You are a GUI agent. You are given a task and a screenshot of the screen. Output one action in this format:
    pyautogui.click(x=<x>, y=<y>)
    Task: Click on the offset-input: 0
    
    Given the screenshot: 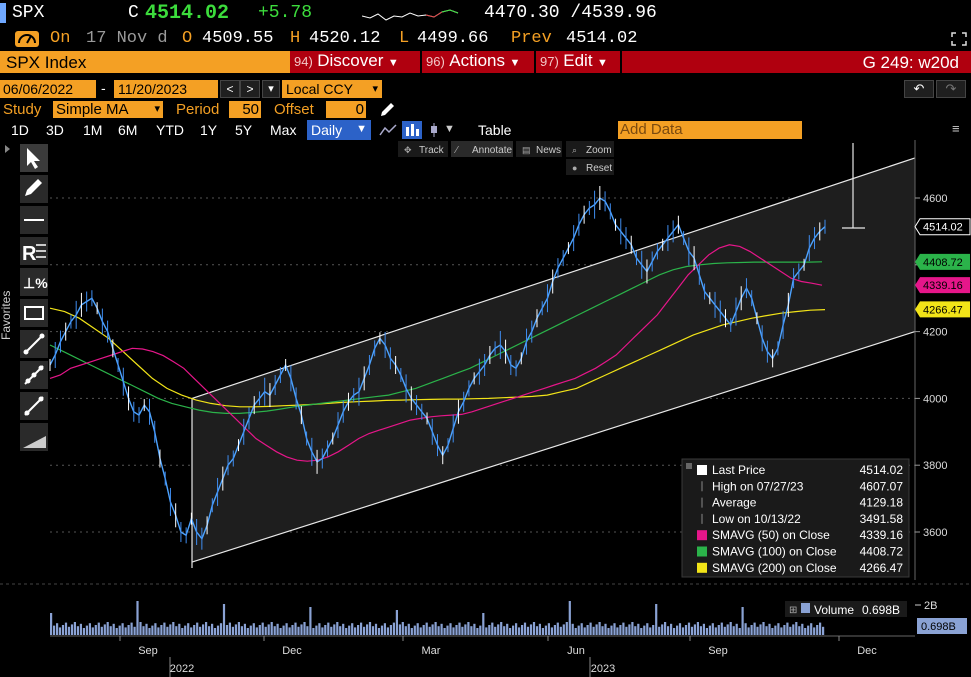 What is the action you would take?
    pyautogui.click(x=346, y=109)
    